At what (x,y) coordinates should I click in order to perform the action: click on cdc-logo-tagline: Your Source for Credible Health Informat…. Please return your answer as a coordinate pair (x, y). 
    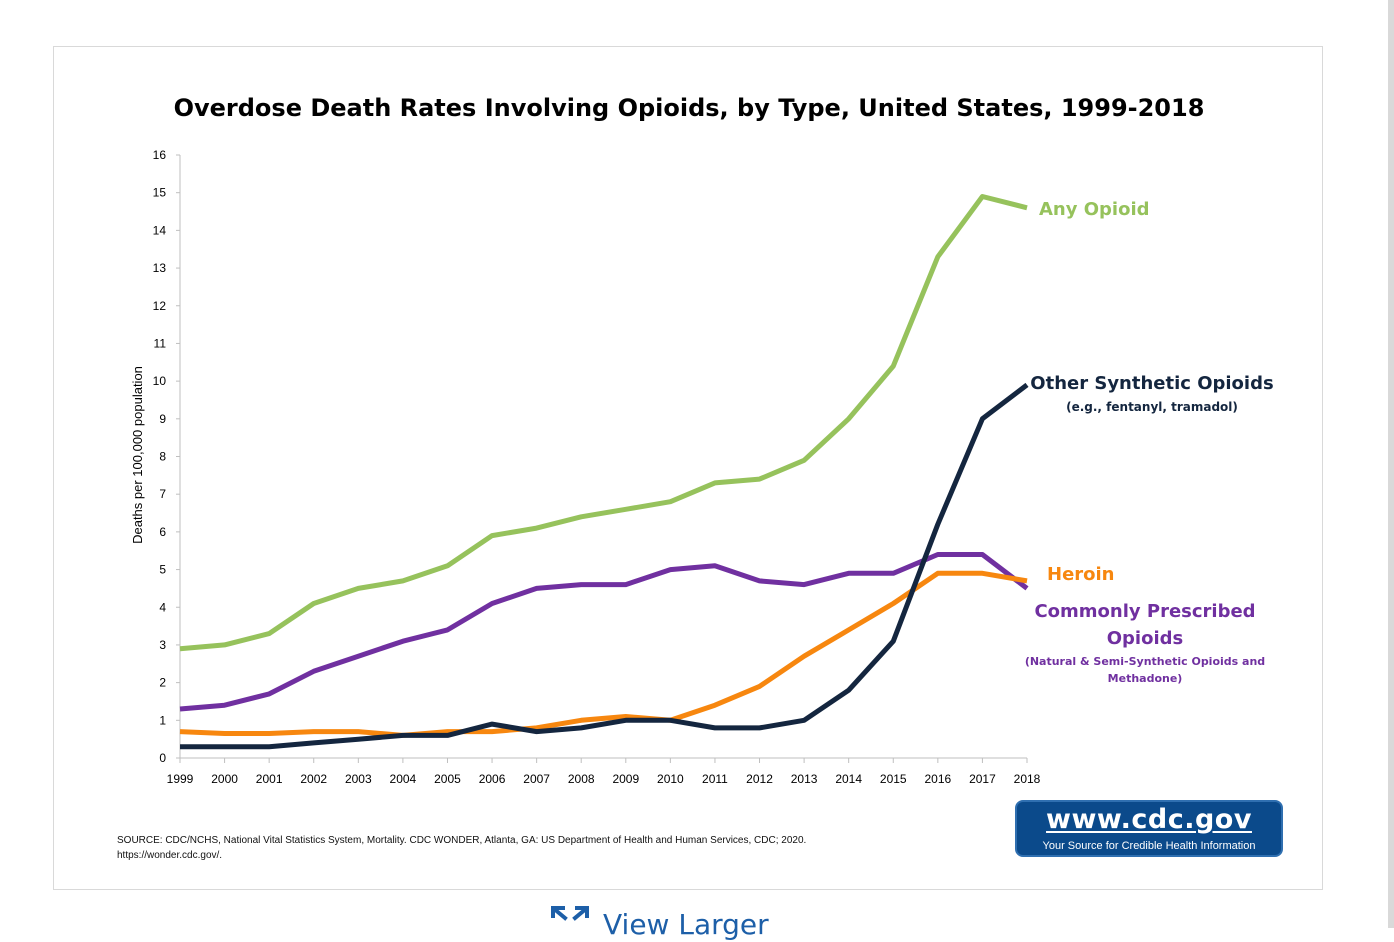
    Looking at the image, I should click on (1149, 846).